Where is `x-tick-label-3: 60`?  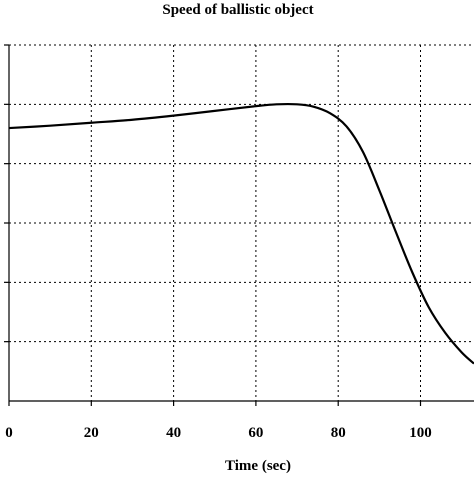
x-tick-label-3: 60 is located at coordinates (255, 433).